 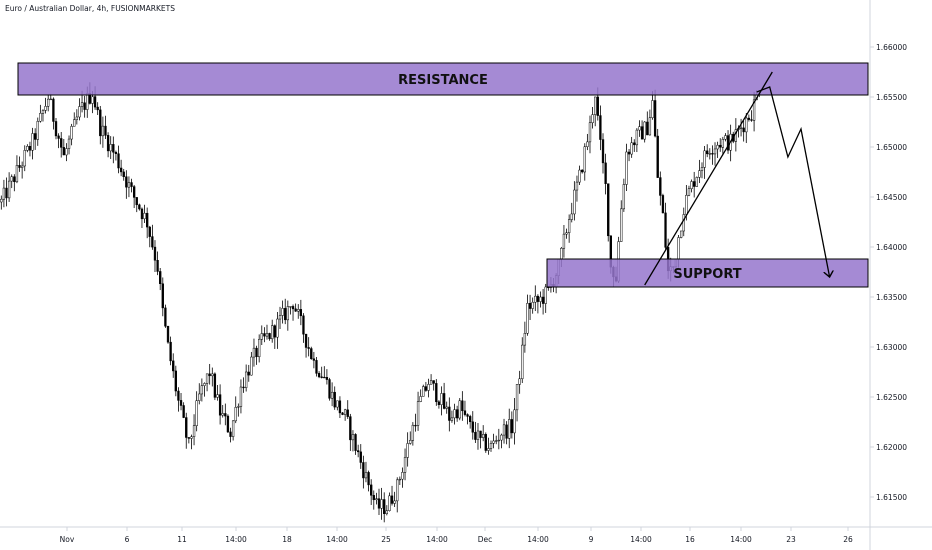 I want to click on zone-resistance, so click(x=443, y=79).